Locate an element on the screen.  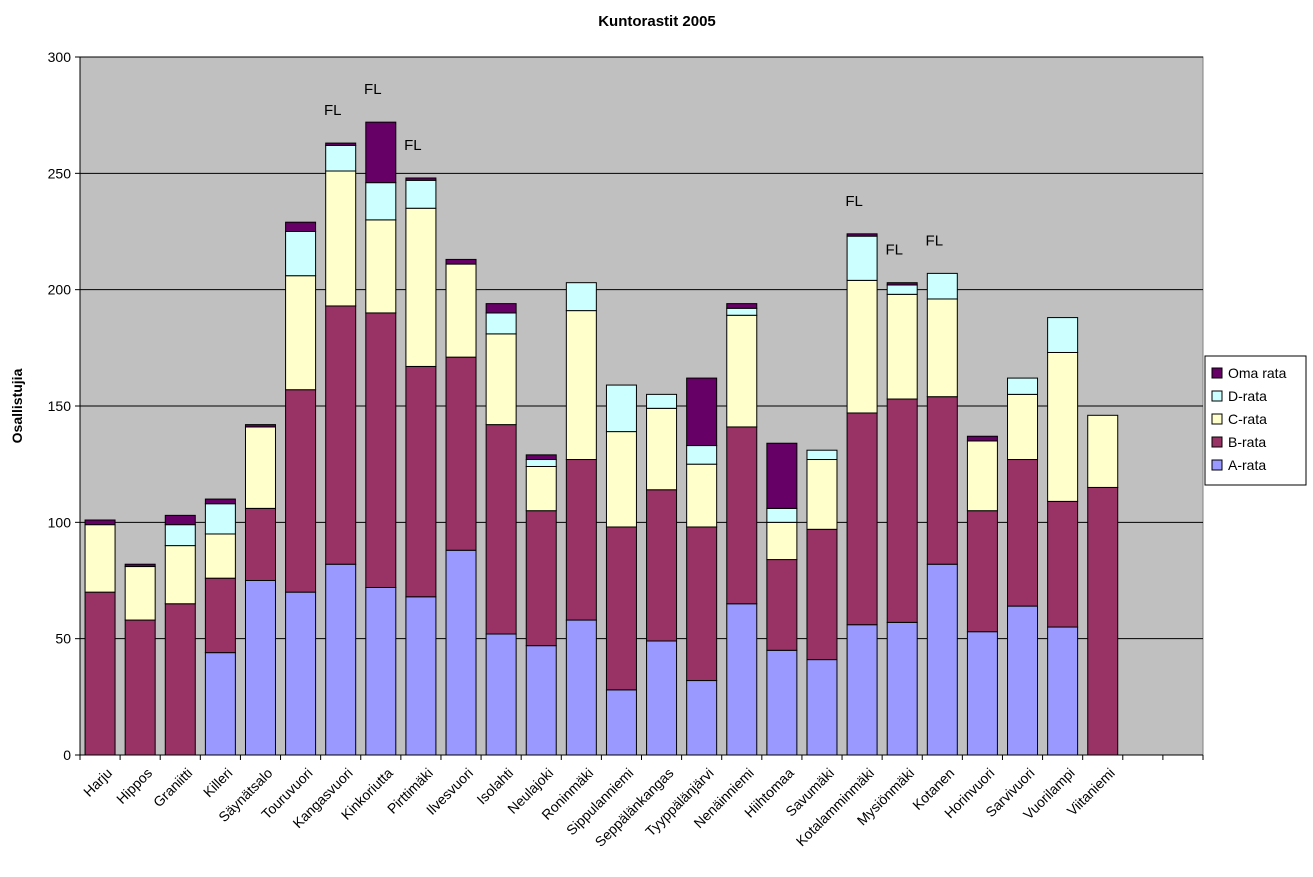
x-tick-label: Harju is located at coordinates (97, 782).